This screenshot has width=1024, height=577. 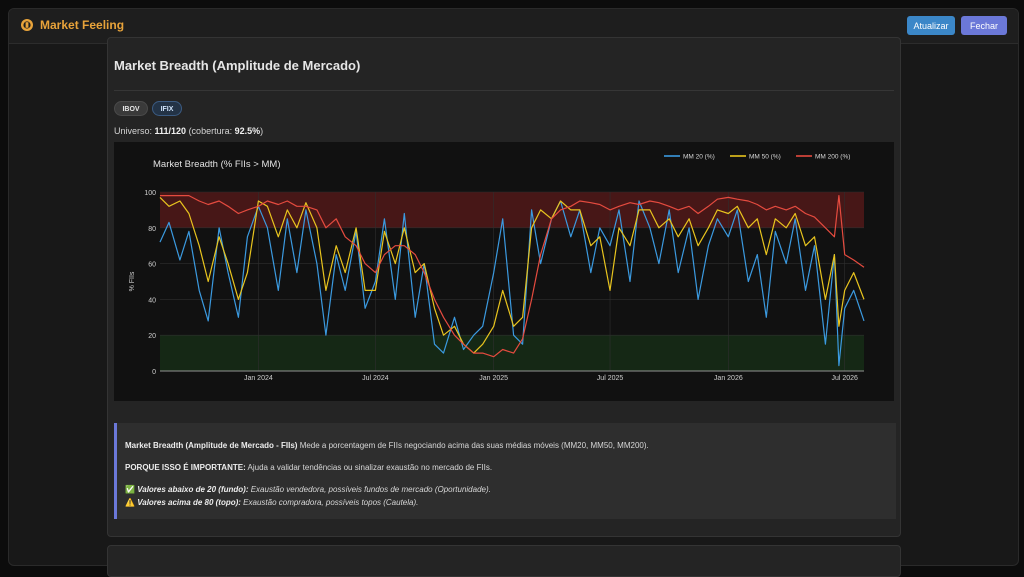 I want to click on universe-suffix: ), so click(x=262, y=131).